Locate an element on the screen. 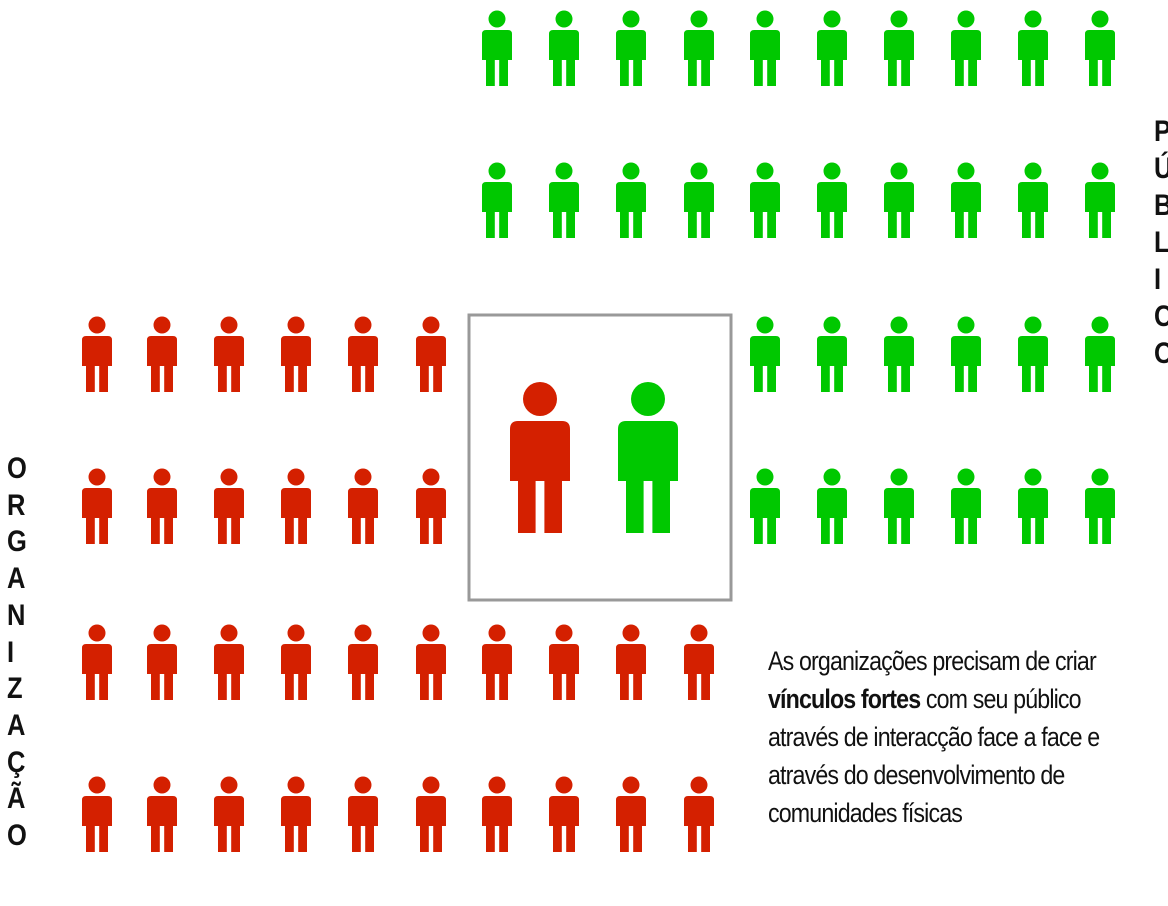  publico-label-letter: P is located at coordinates (1161, 132).